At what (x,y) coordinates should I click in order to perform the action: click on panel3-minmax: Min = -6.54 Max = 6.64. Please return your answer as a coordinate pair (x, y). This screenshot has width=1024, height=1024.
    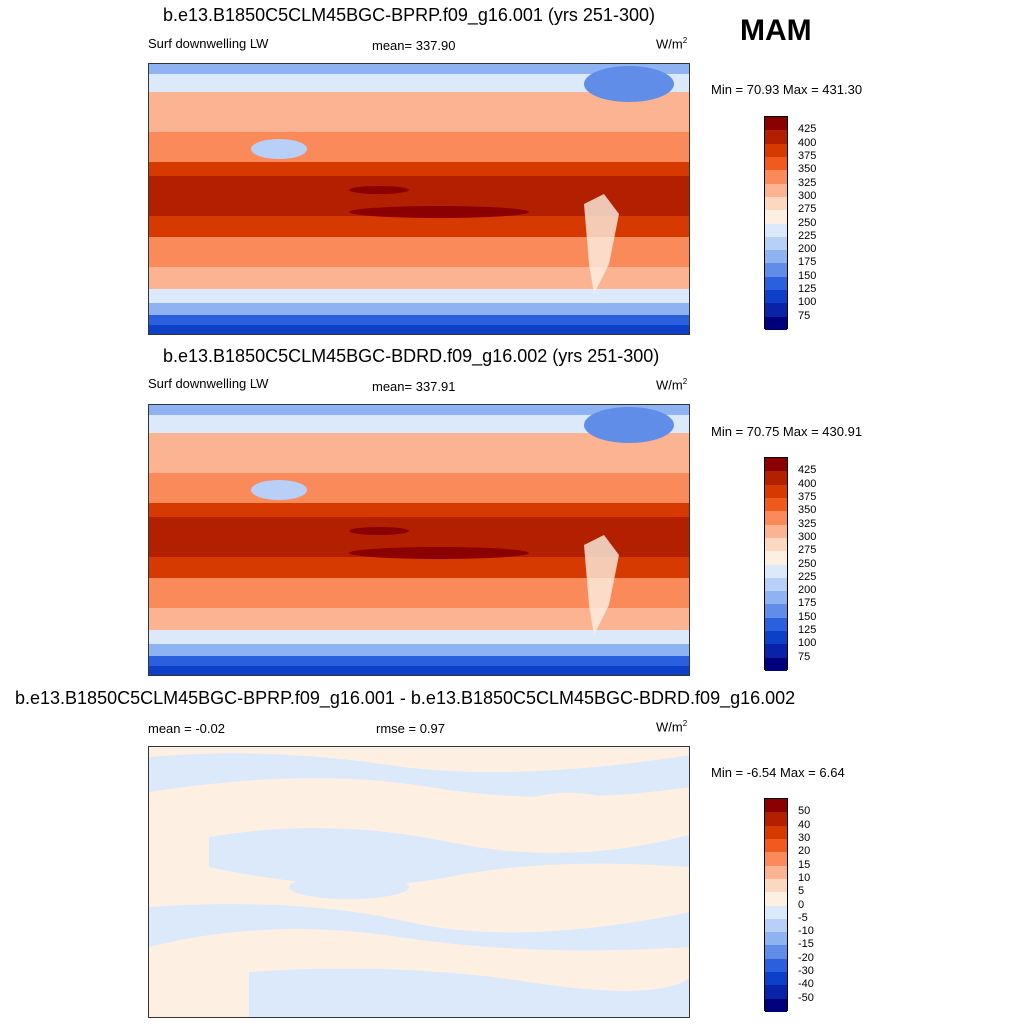
    Looking at the image, I should click on (778, 772).